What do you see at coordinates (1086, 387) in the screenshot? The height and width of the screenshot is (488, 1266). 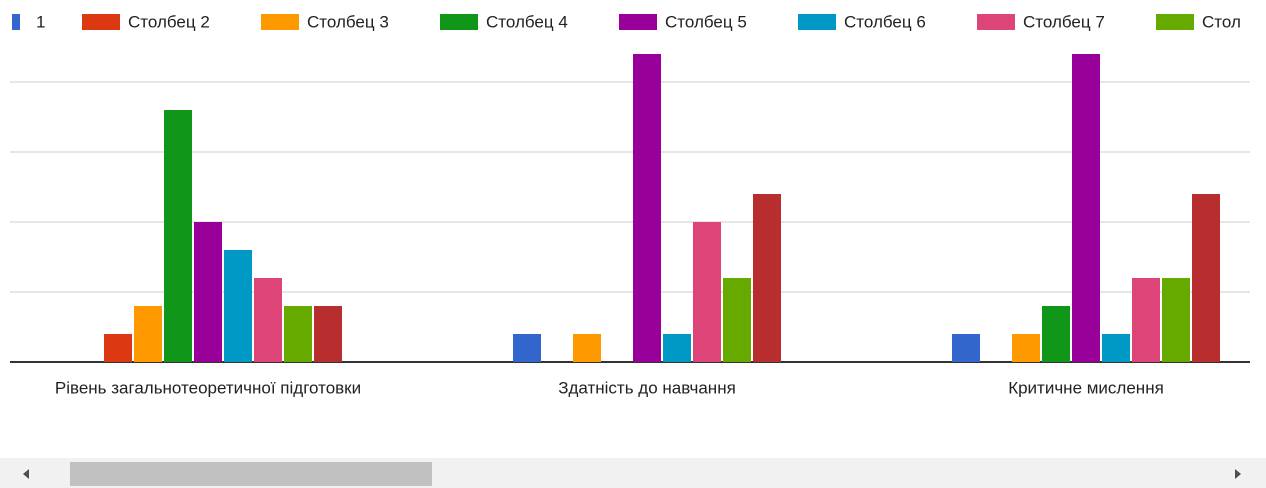 I see `x-tick-label: Критичне мислення` at bounding box center [1086, 387].